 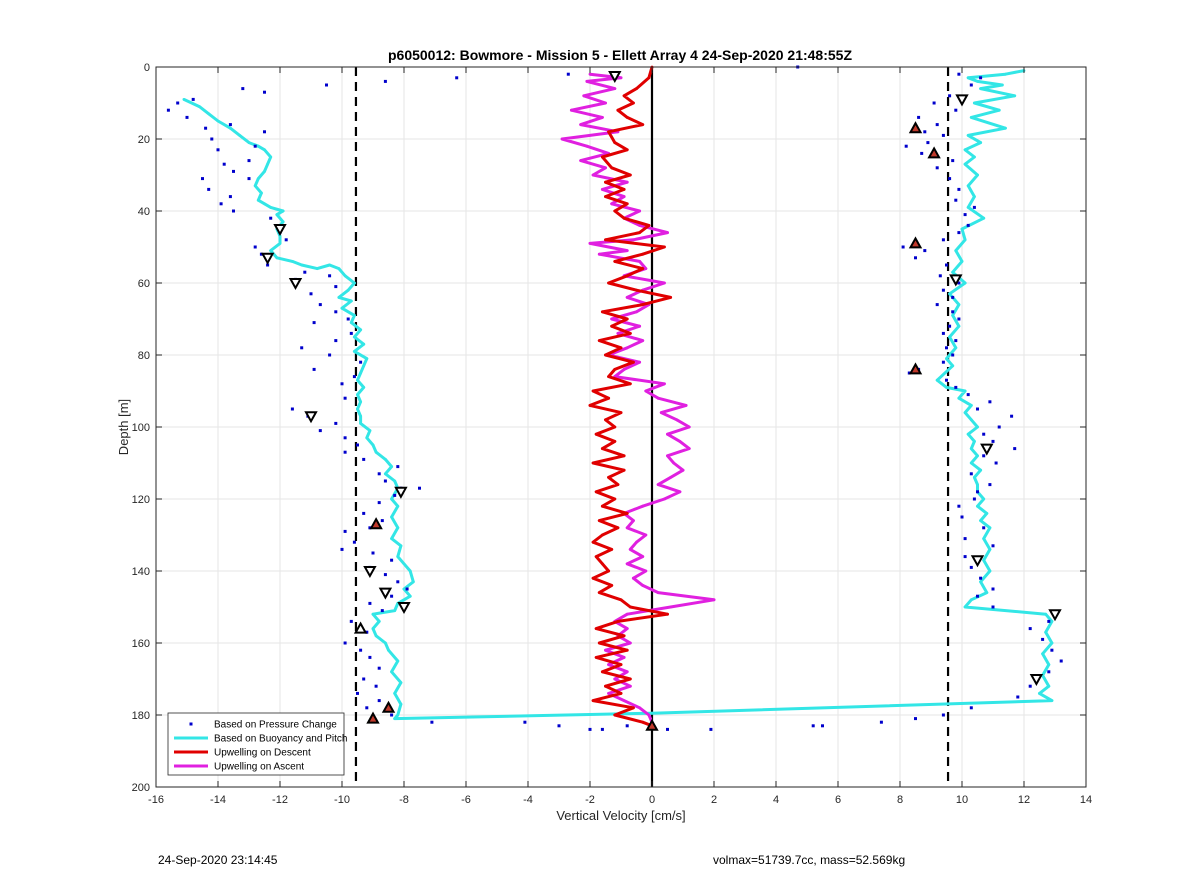 What do you see at coordinates (141, 716) in the screenshot?
I see `y-tick-label: 180` at bounding box center [141, 716].